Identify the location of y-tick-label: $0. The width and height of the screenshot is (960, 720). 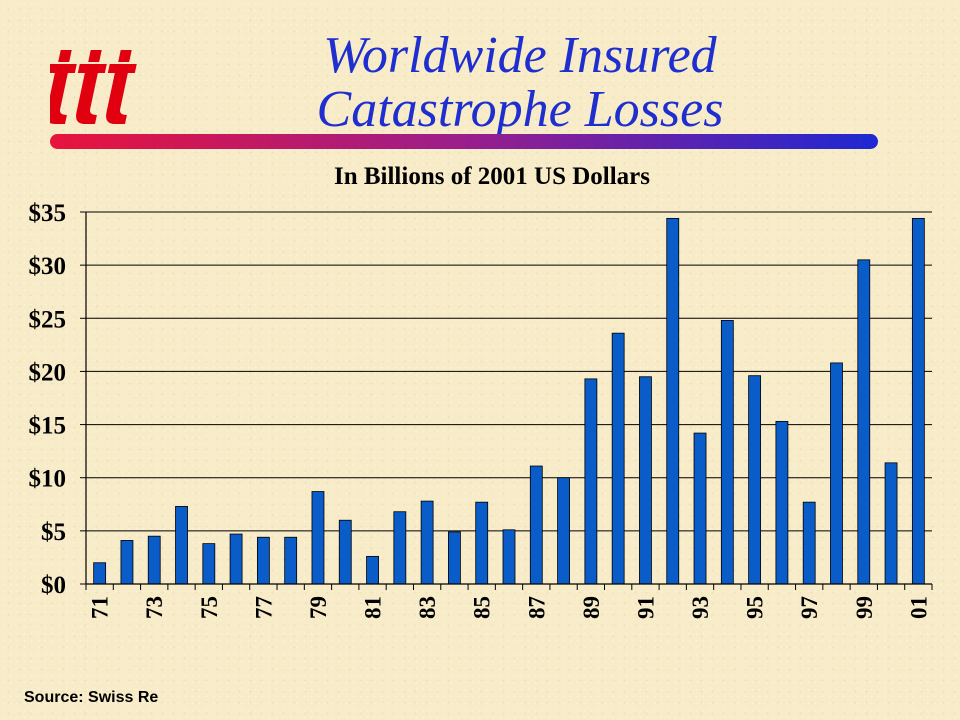
(53, 585).